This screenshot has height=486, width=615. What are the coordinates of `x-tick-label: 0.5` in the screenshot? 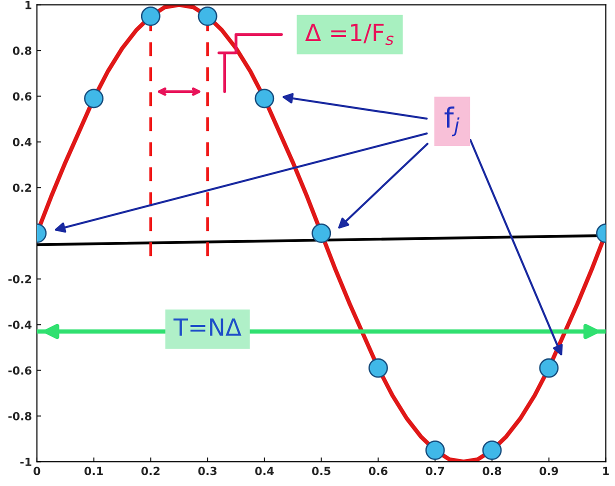 It's located at (321, 471).